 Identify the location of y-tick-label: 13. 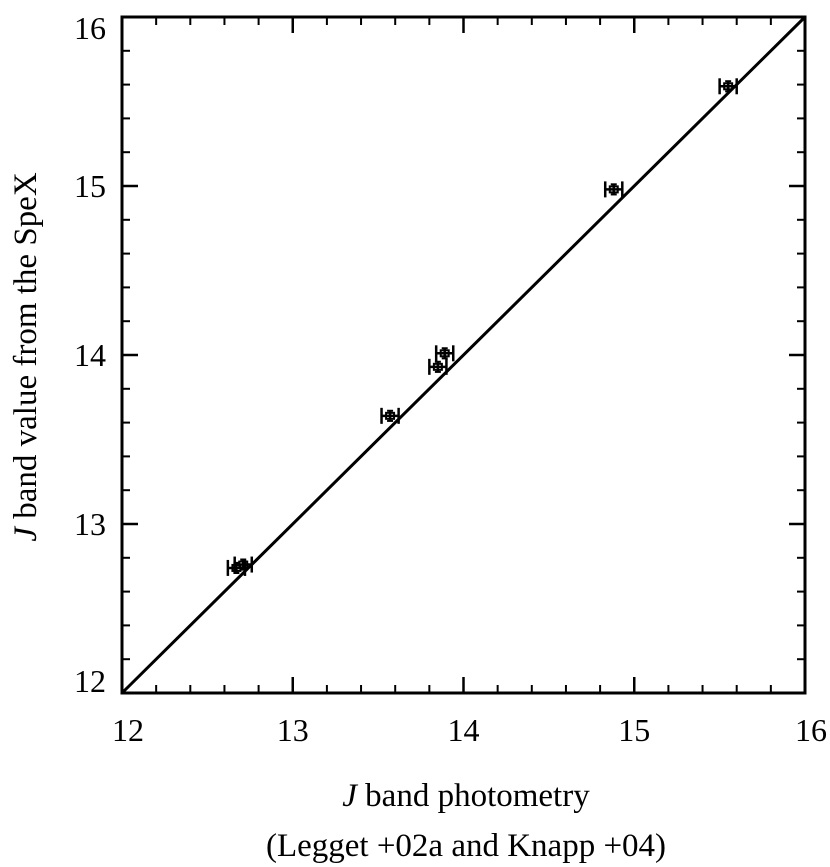
(90, 524).